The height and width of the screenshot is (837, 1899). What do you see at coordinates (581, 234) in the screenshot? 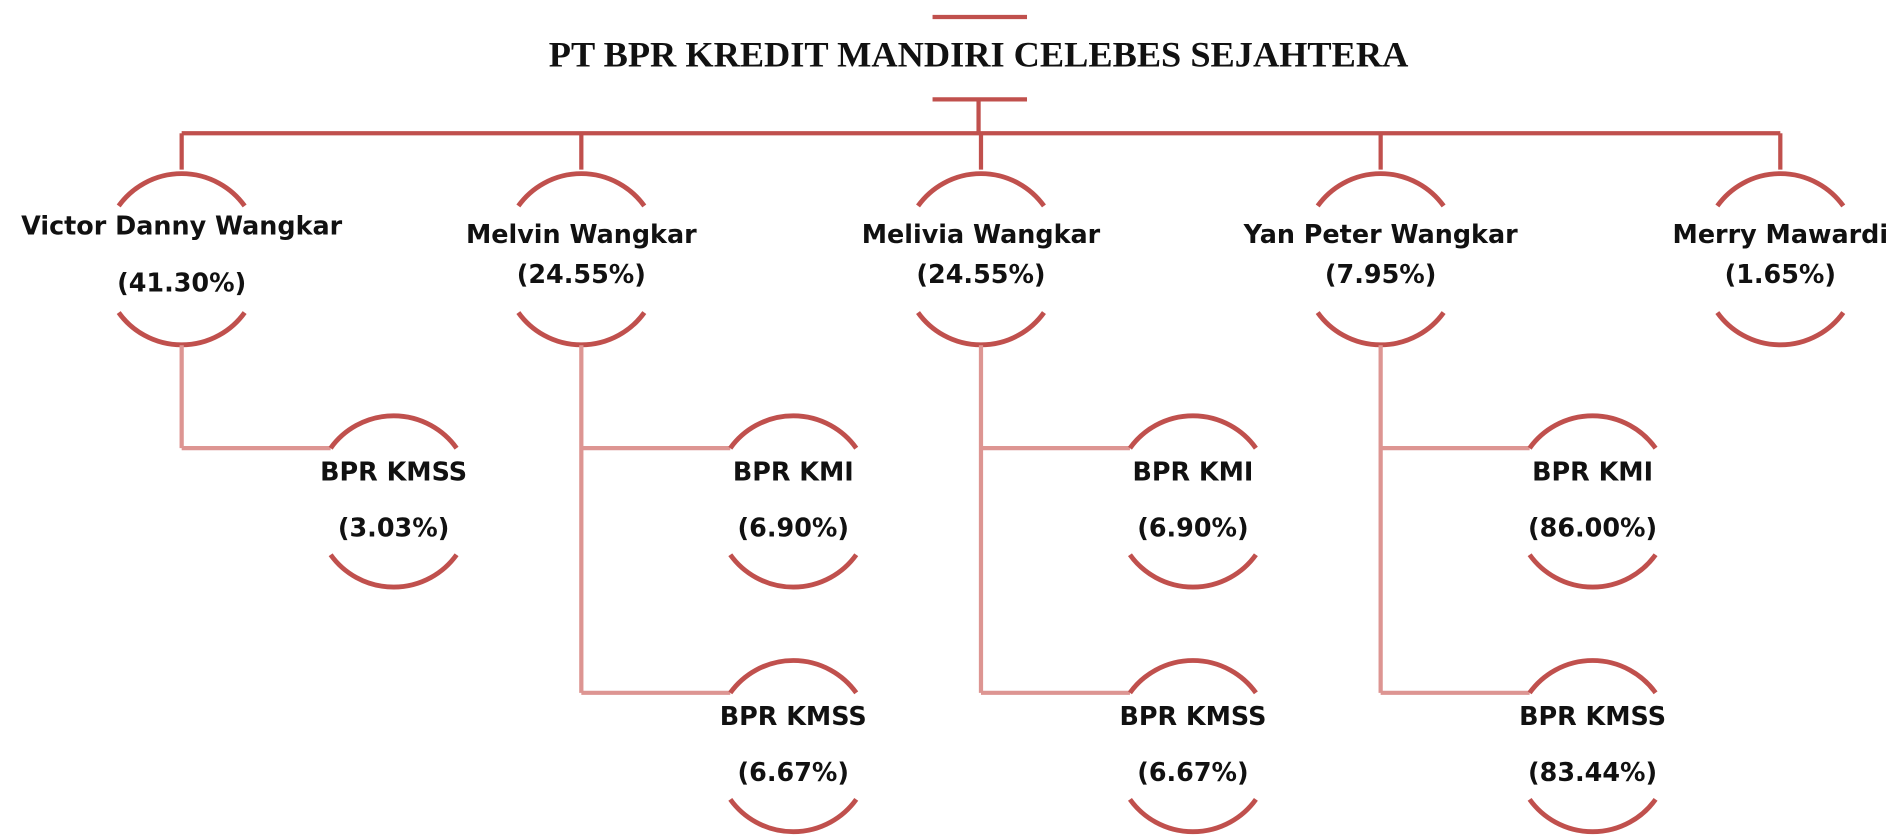
I see `node-name: Melvin Wangkar` at bounding box center [581, 234].